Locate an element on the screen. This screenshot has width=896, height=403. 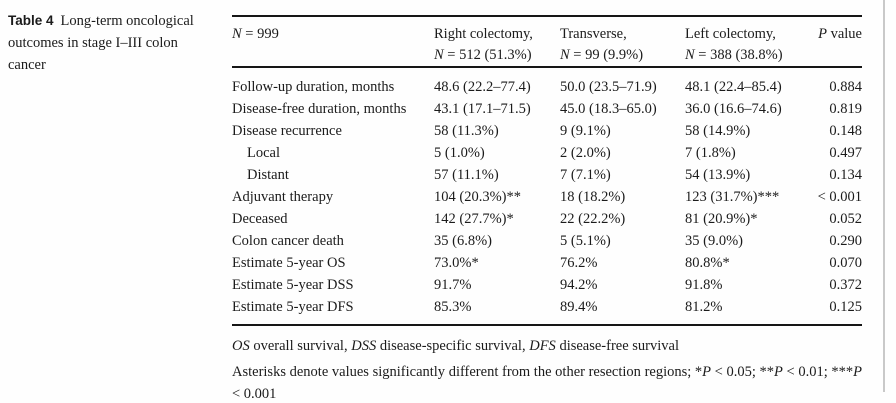
cell-left-colectomy: 58 (14.9%) is located at coordinates (718, 131).